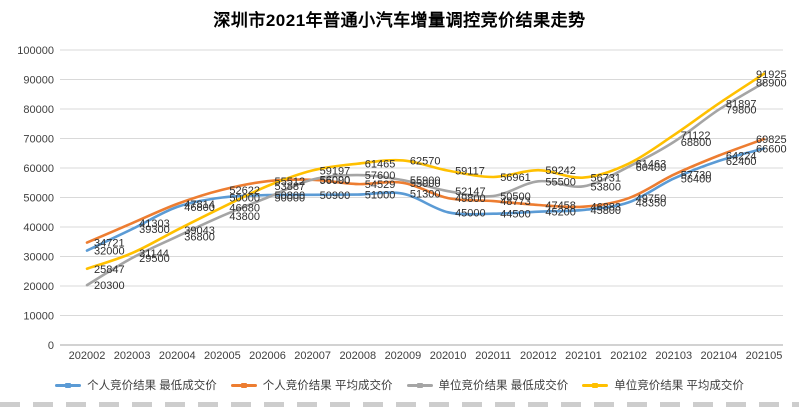  What do you see at coordinates (771, 84) in the screenshot?
I see `data-label-series2-pt15: 88900` at bounding box center [771, 84].